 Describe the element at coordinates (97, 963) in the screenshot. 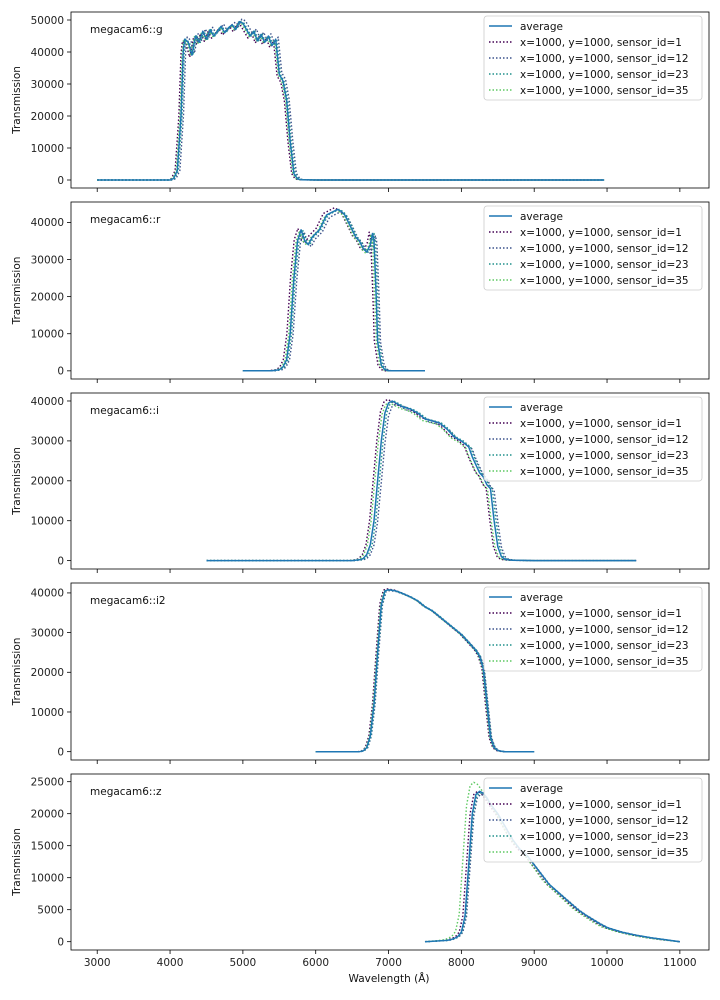

I see `x-tick-label: 3000` at that location.